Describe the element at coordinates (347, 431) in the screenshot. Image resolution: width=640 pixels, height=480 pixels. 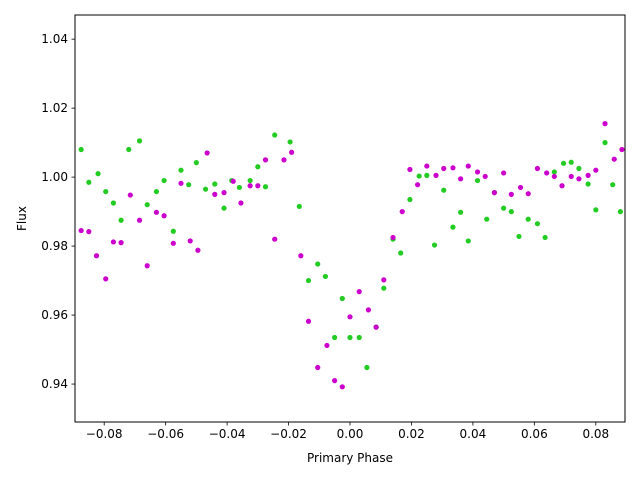
I see `x-axis: −0.08 −0.06 −0.04 −0.02 0.00 0.02 0.04 0.06 0.08` at that location.